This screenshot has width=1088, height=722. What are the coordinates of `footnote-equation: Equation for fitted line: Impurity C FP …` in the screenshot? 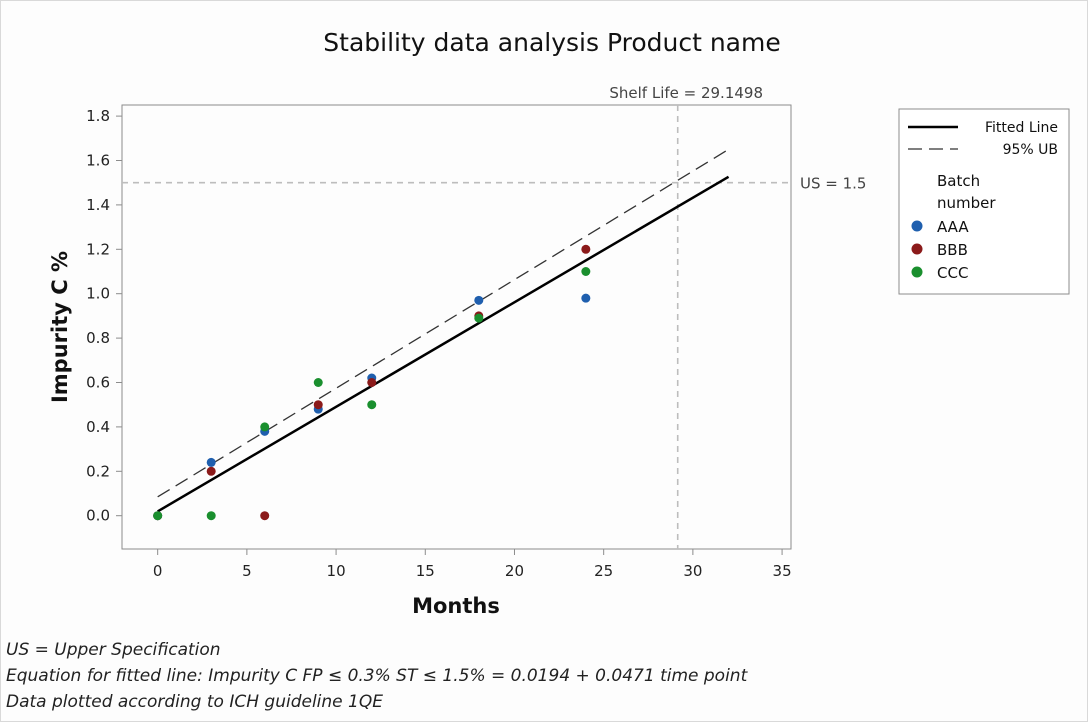 It's located at (377, 676).